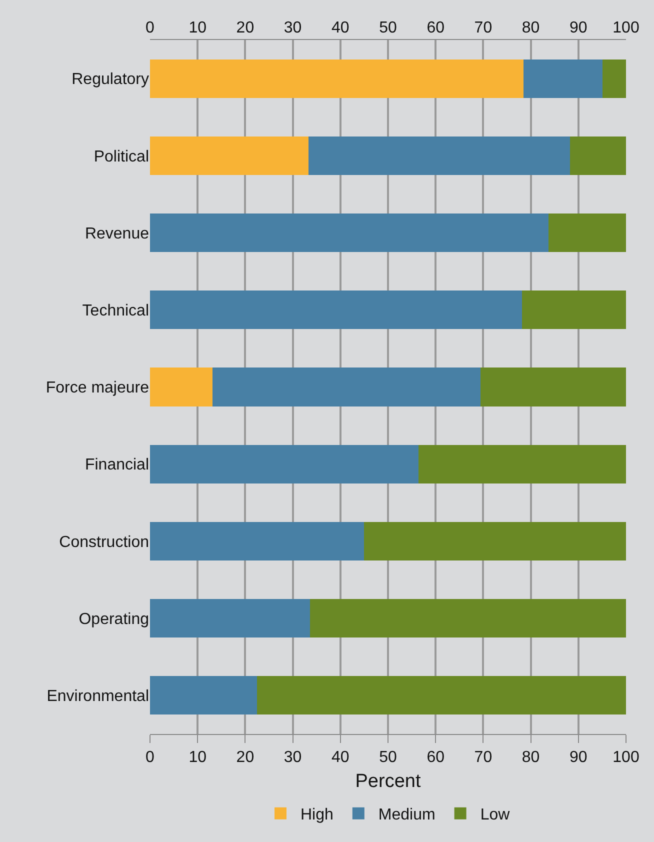  What do you see at coordinates (104, 542) in the screenshot?
I see `y-tick-label: Construction` at bounding box center [104, 542].